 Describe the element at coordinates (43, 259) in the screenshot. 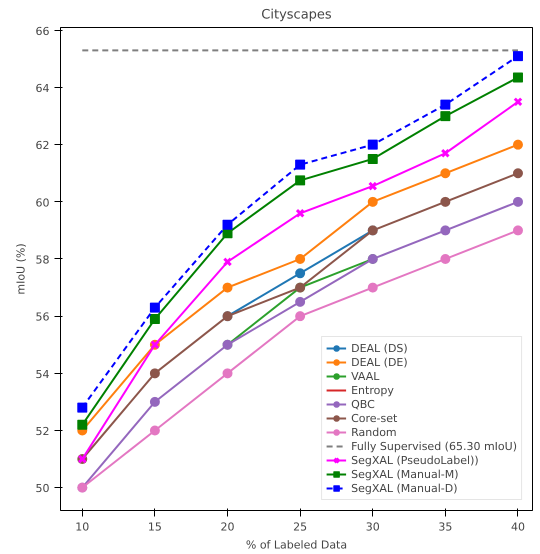

I see `y-tick-label: 58` at that location.